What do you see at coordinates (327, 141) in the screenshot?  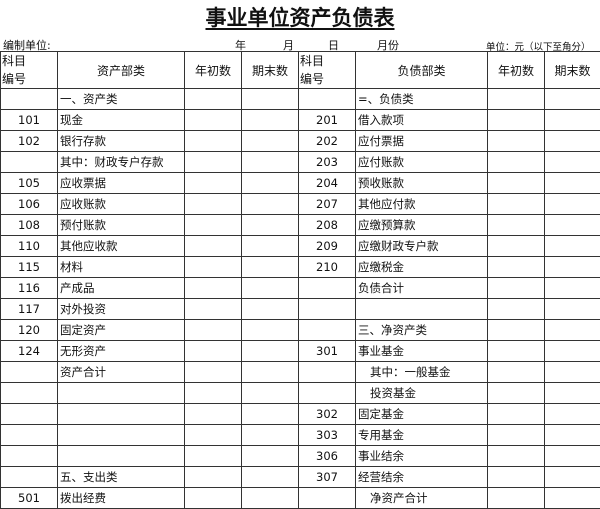 I see `right-code: 202` at bounding box center [327, 141].